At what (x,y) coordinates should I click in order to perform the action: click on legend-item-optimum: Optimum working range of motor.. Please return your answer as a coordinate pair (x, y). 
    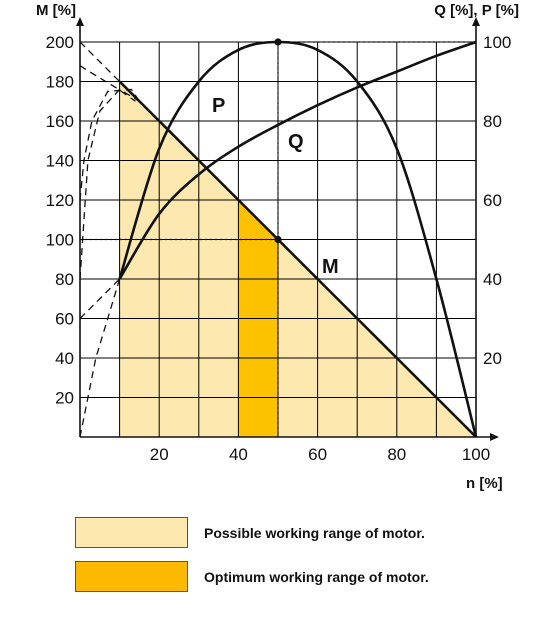
    Looking at the image, I should click on (252, 576).